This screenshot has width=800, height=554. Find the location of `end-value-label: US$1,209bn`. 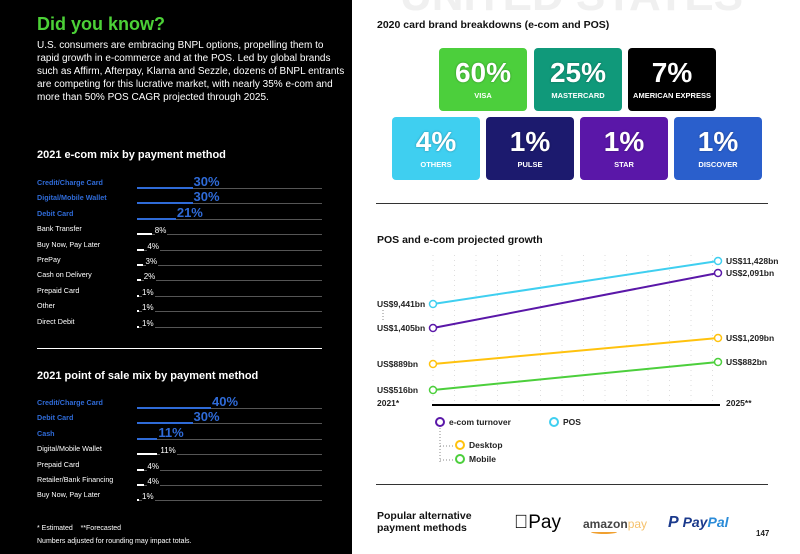

end-value-label: US$1,209bn is located at coordinates (750, 338).